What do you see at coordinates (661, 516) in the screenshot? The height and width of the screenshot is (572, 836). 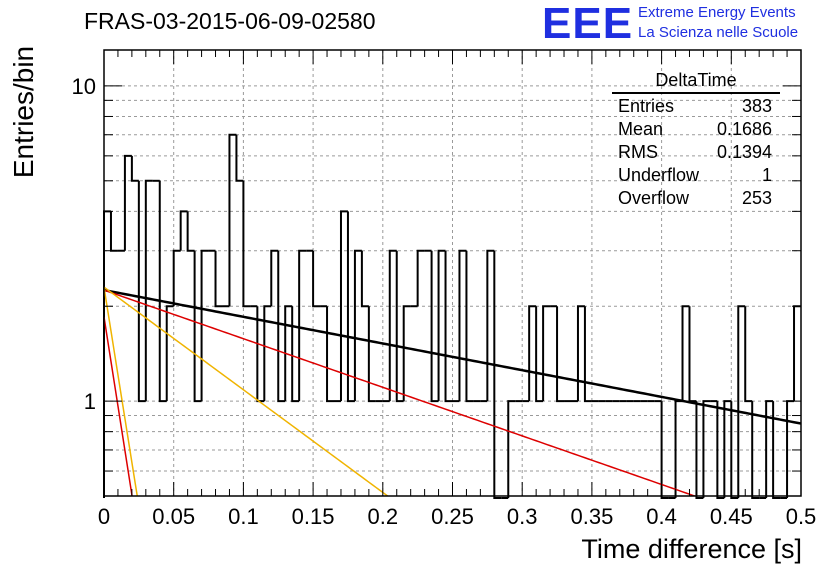 I see `x-tick-label: 0.4` at bounding box center [661, 516].